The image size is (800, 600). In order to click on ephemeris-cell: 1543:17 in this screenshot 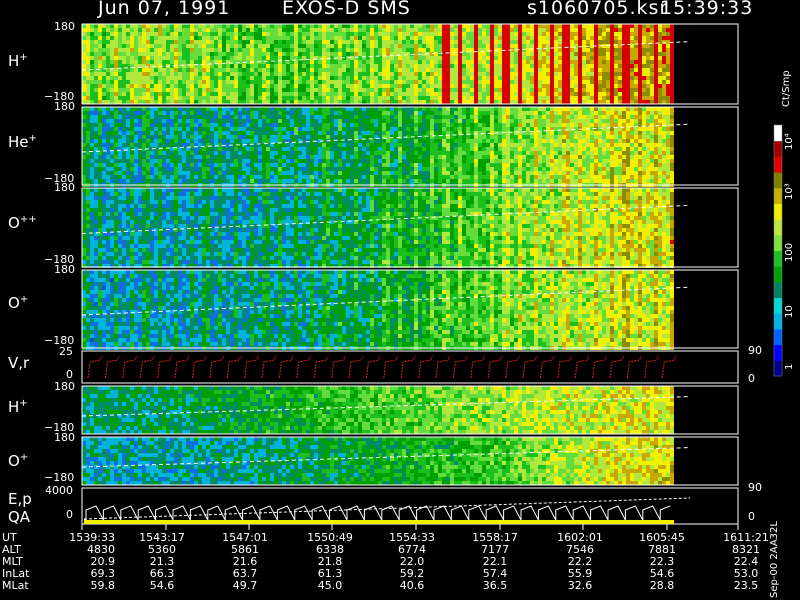, I will do `click(162, 537)`.